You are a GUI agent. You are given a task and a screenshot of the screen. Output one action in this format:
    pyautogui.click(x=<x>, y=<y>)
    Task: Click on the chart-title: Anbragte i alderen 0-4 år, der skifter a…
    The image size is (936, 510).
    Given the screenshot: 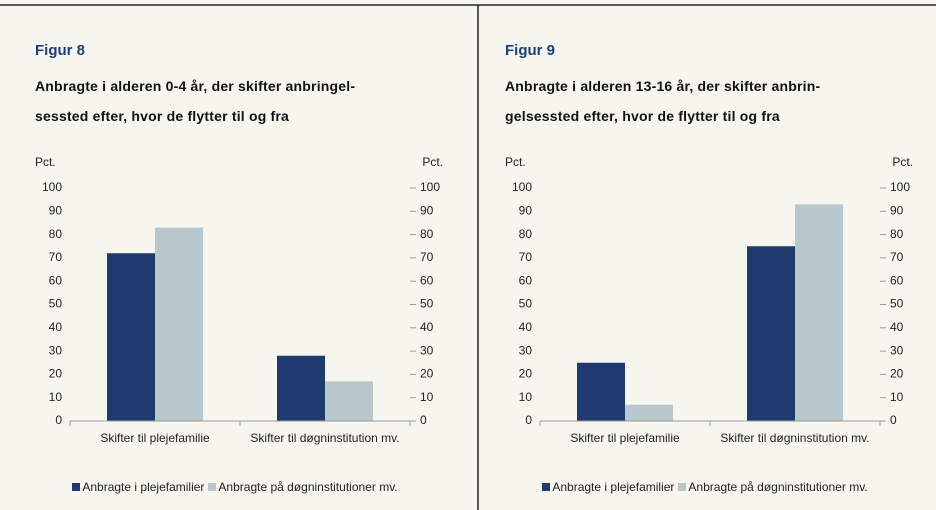 What is the action you would take?
    pyautogui.click(x=195, y=86)
    